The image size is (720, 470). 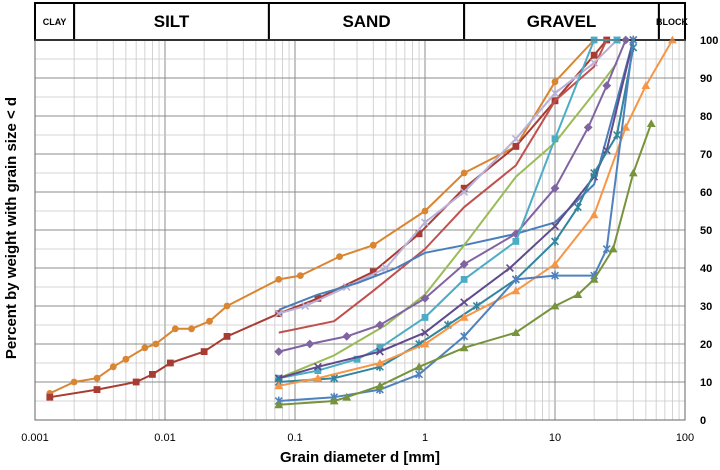 What do you see at coordinates (706, 345) in the screenshot?
I see `y-tick-label: 20` at bounding box center [706, 345].